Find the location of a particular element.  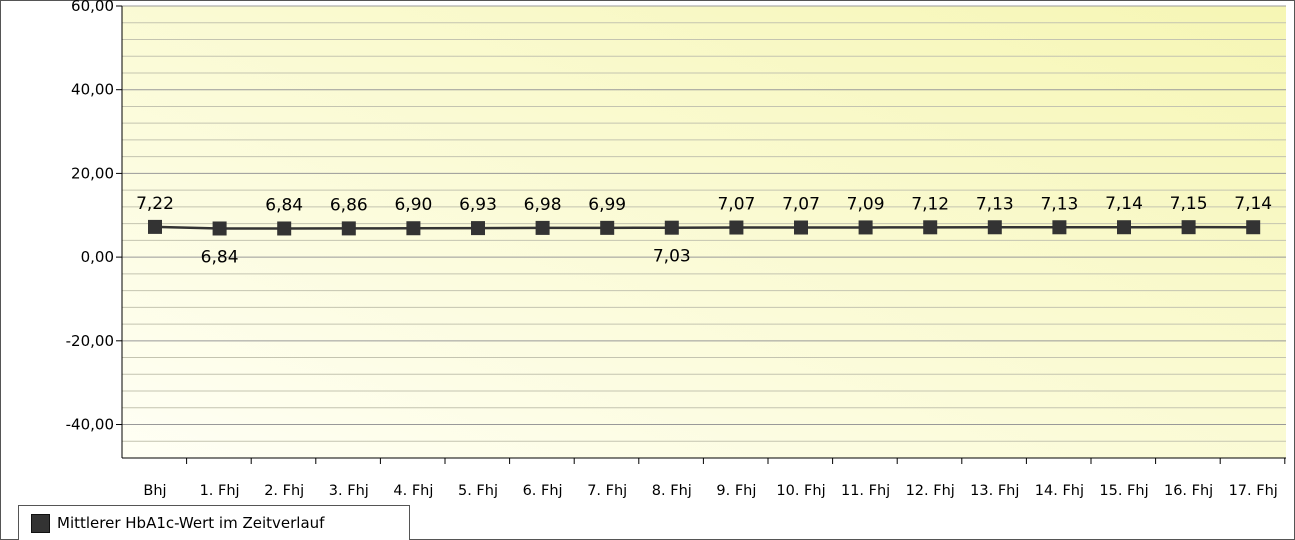

series-line is located at coordinates (704, 227).